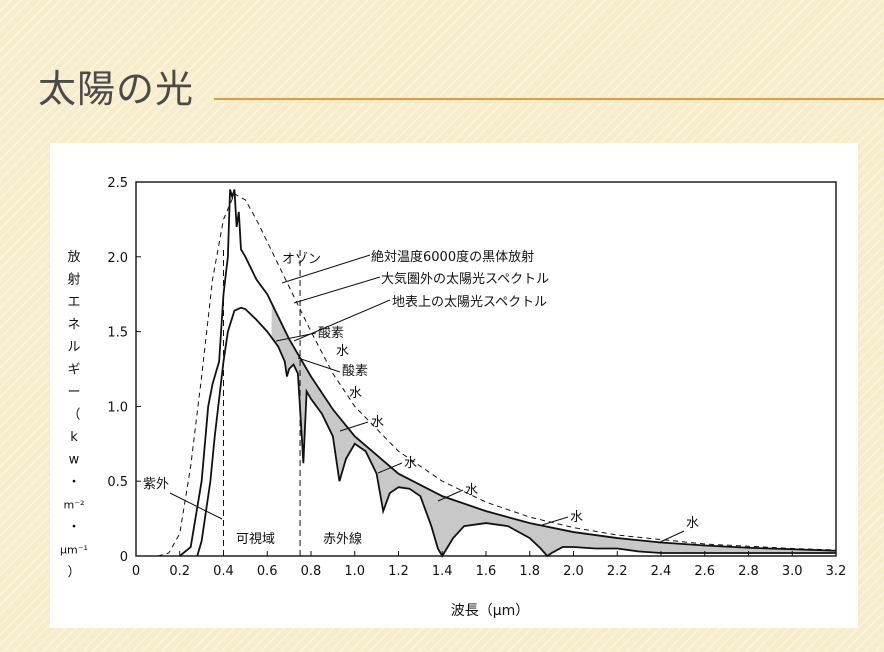 The image size is (884, 652). What do you see at coordinates (156, 484) in the screenshot?
I see `region-label-uv: 紫外` at bounding box center [156, 484].